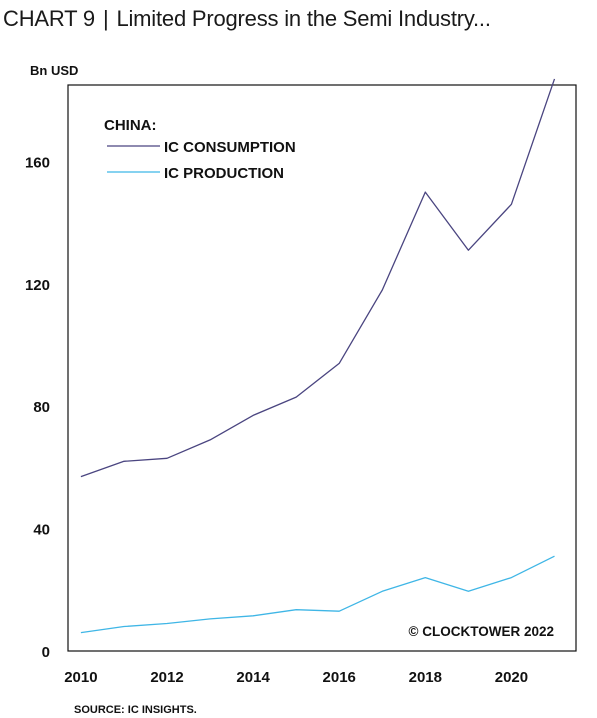  Describe the element at coordinates (37, 162) in the screenshot. I see `y-tick-label: 160` at that location.